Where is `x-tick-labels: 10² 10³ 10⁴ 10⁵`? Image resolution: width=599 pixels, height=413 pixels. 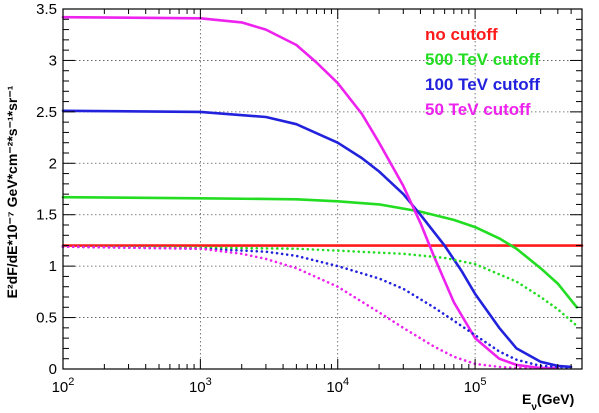
x-tick-labels: 10² 10³ 10⁴ 10⁵ is located at coordinates (269, 386).